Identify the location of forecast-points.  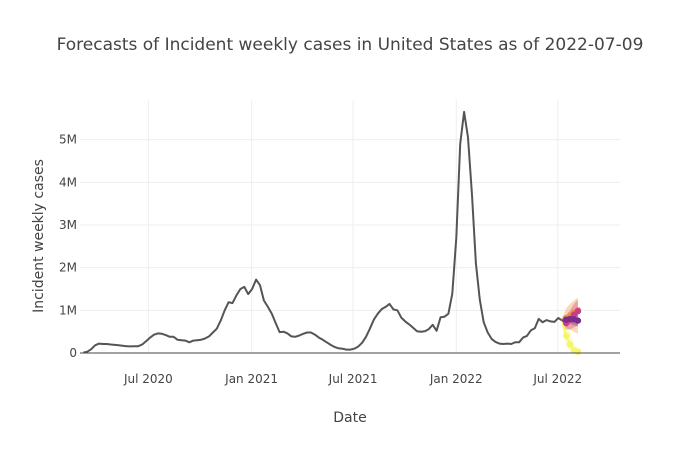
(572, 331).